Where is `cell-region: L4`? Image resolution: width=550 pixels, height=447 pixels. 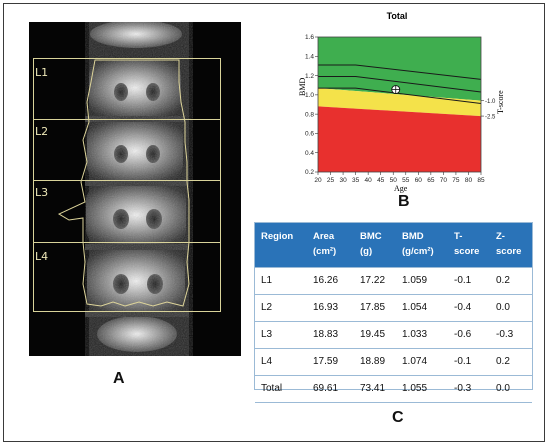
cell-region: L4 is located at coordinates (281, 361).